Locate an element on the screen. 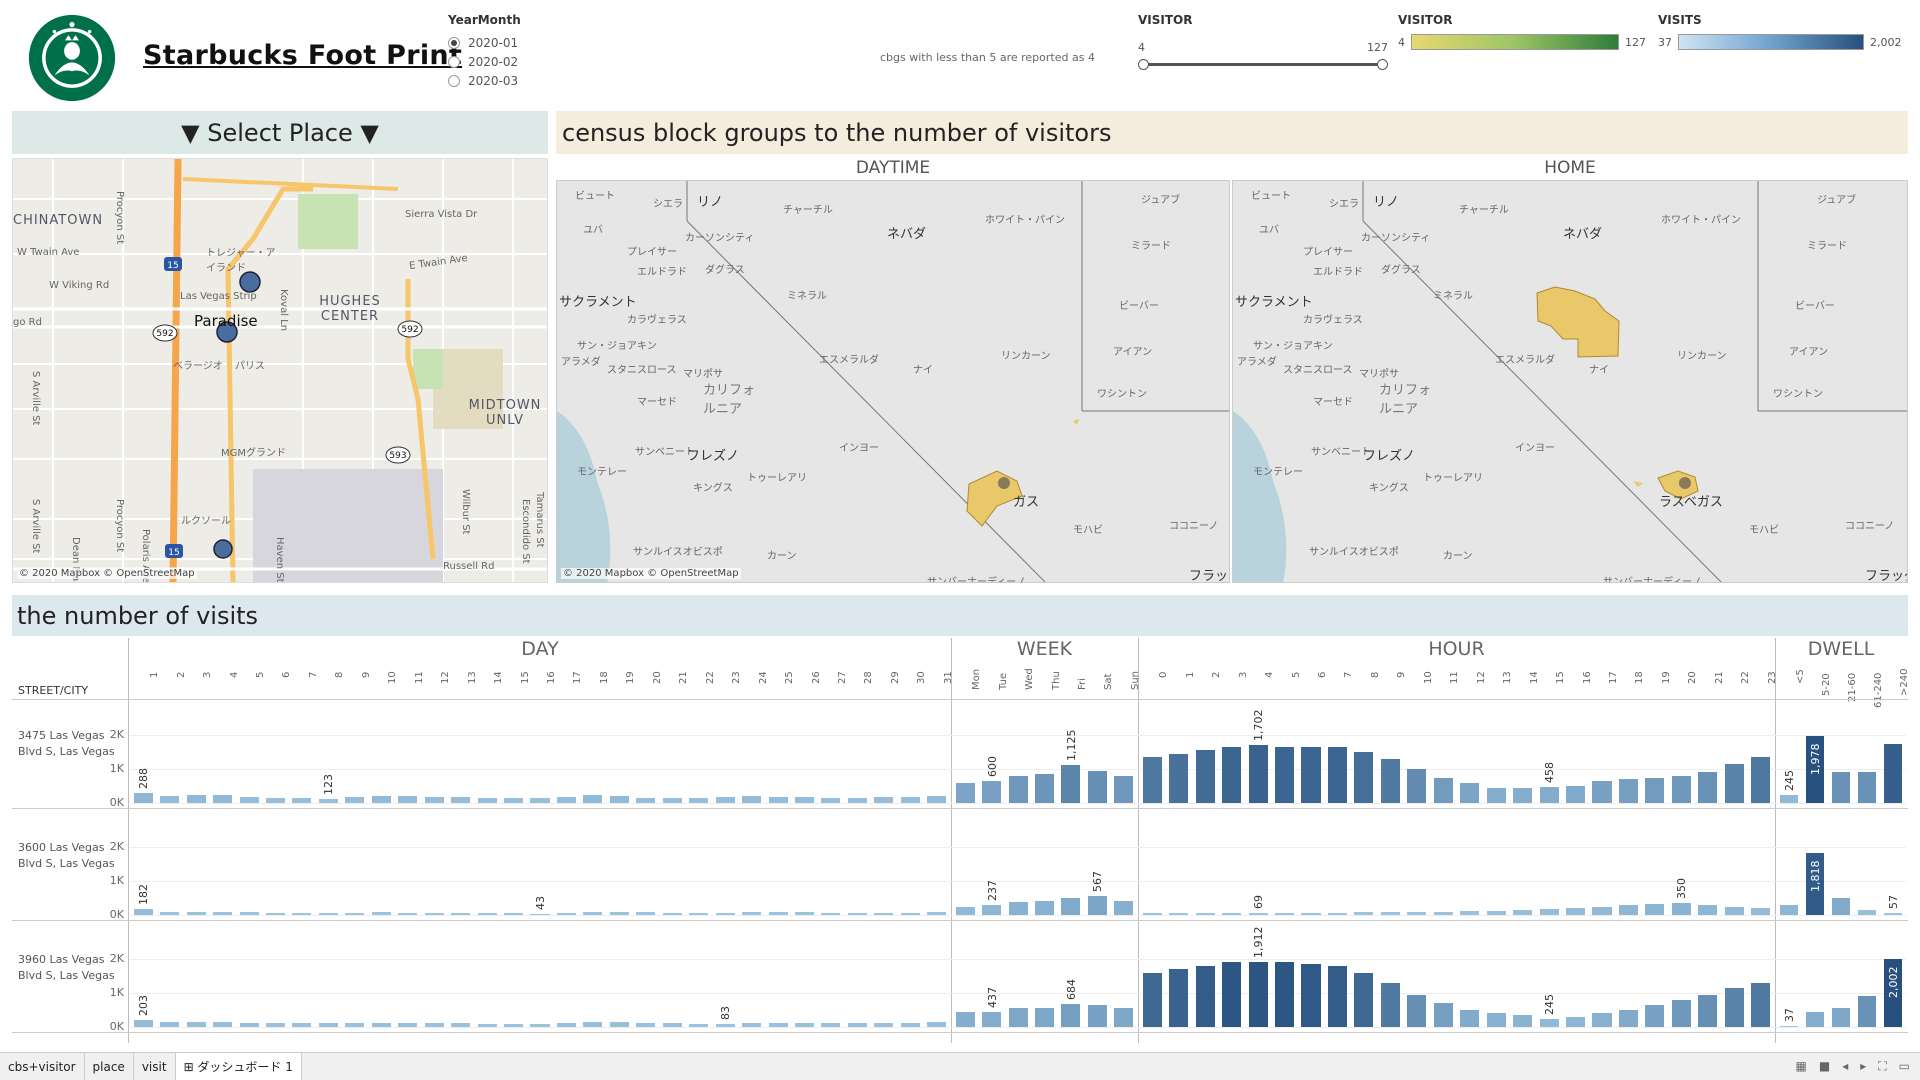 The width and height of the screenshot is (1920, 1080). slider-handle-max is located at coordinates (1382, 64).